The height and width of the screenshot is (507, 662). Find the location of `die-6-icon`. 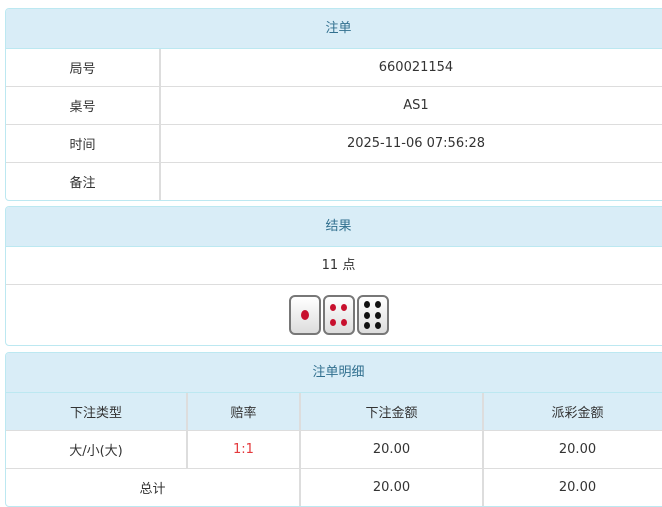

die-6-icon is located at coordinates (372, 315).